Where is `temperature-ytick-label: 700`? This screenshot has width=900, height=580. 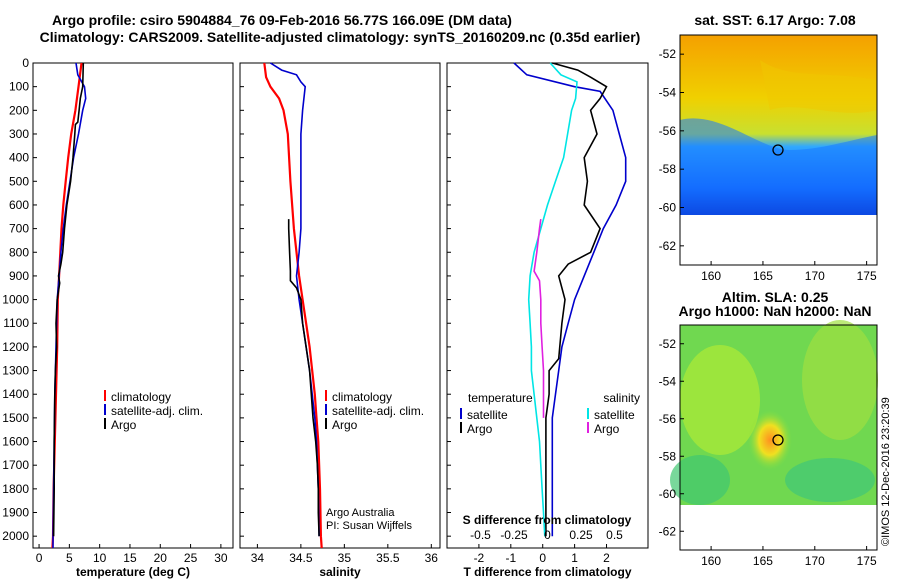
temperature-ytick-label: 700 is located at coordinates (19, 229).